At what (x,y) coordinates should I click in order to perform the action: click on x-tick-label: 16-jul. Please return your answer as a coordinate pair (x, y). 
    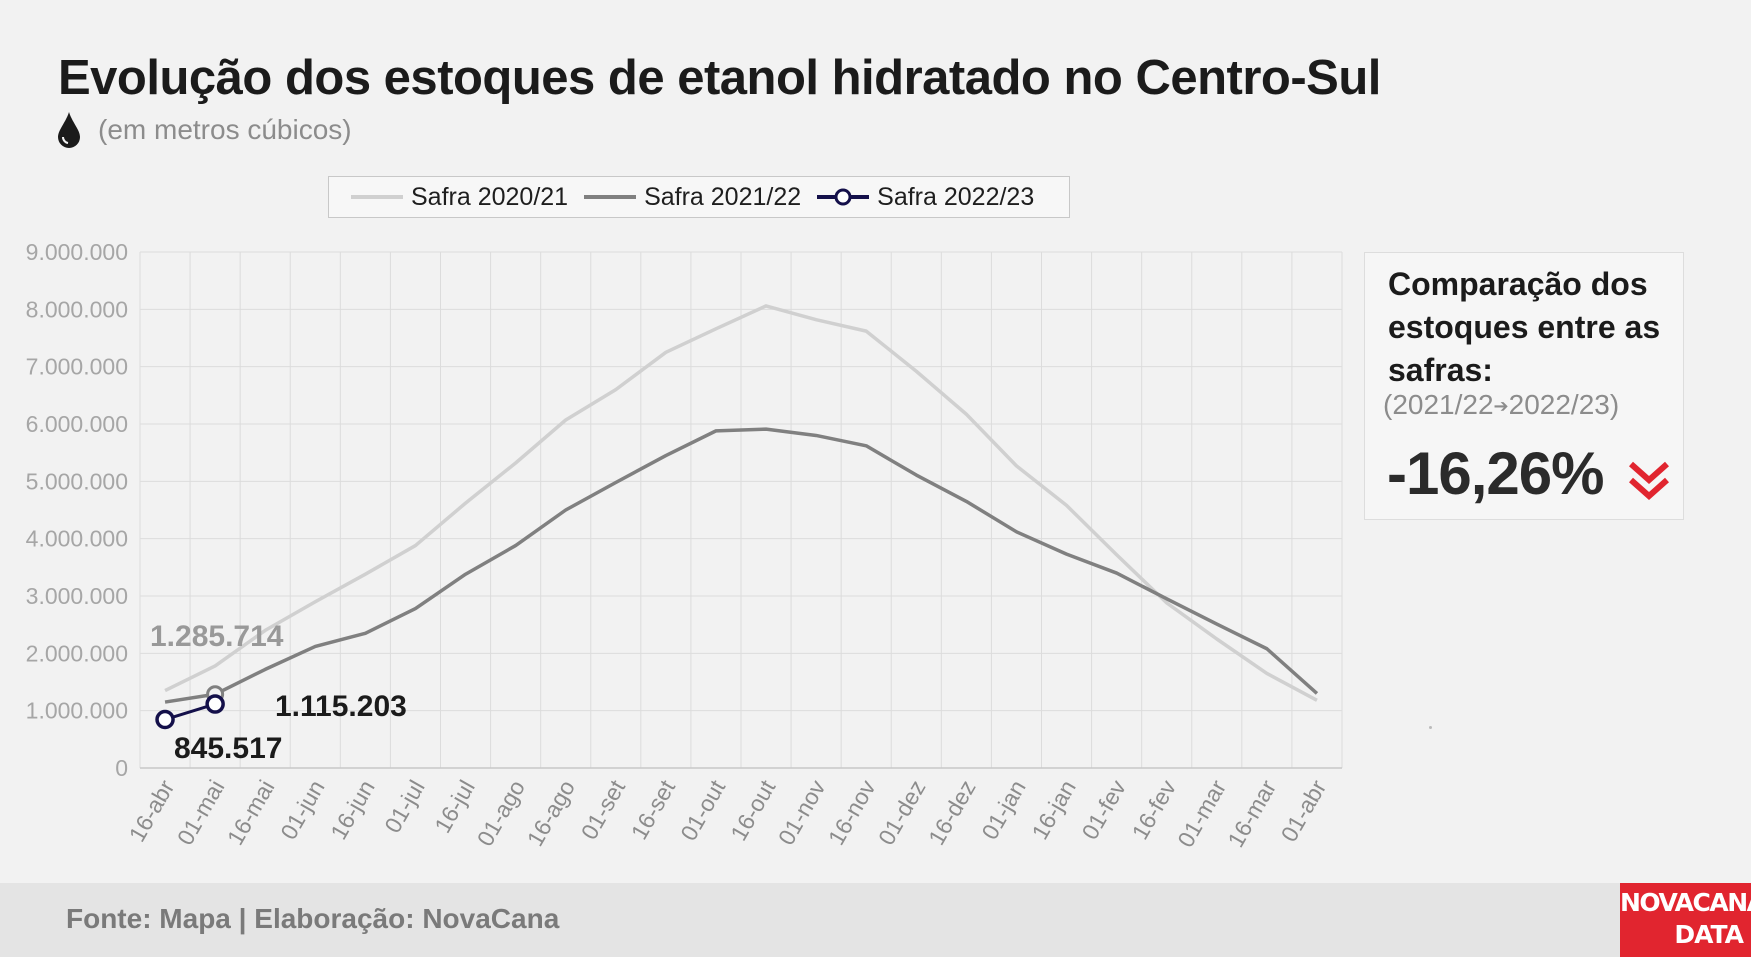
    Looking at the image, I should click on (454, 807).